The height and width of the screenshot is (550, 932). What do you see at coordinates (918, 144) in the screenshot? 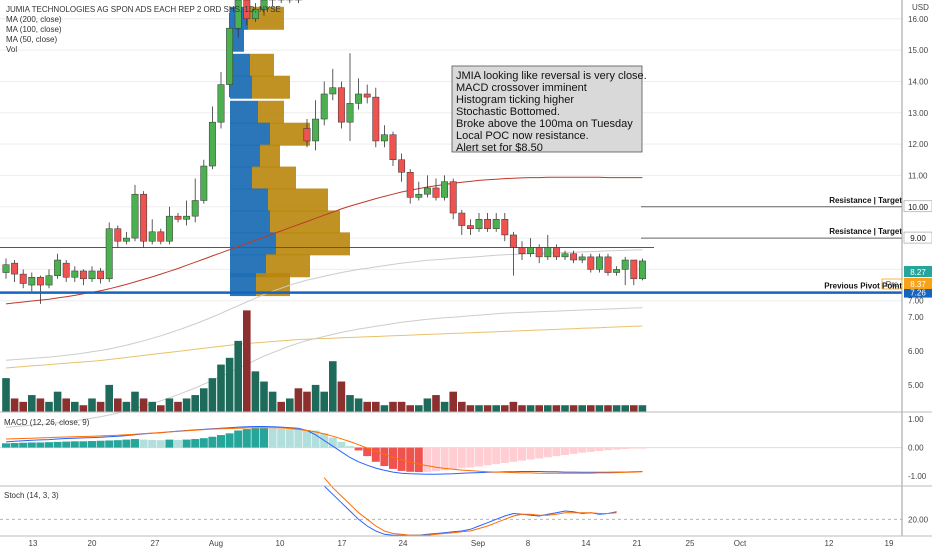
I see `y-tick-label: 12.00` at bounding box center [918, 144].